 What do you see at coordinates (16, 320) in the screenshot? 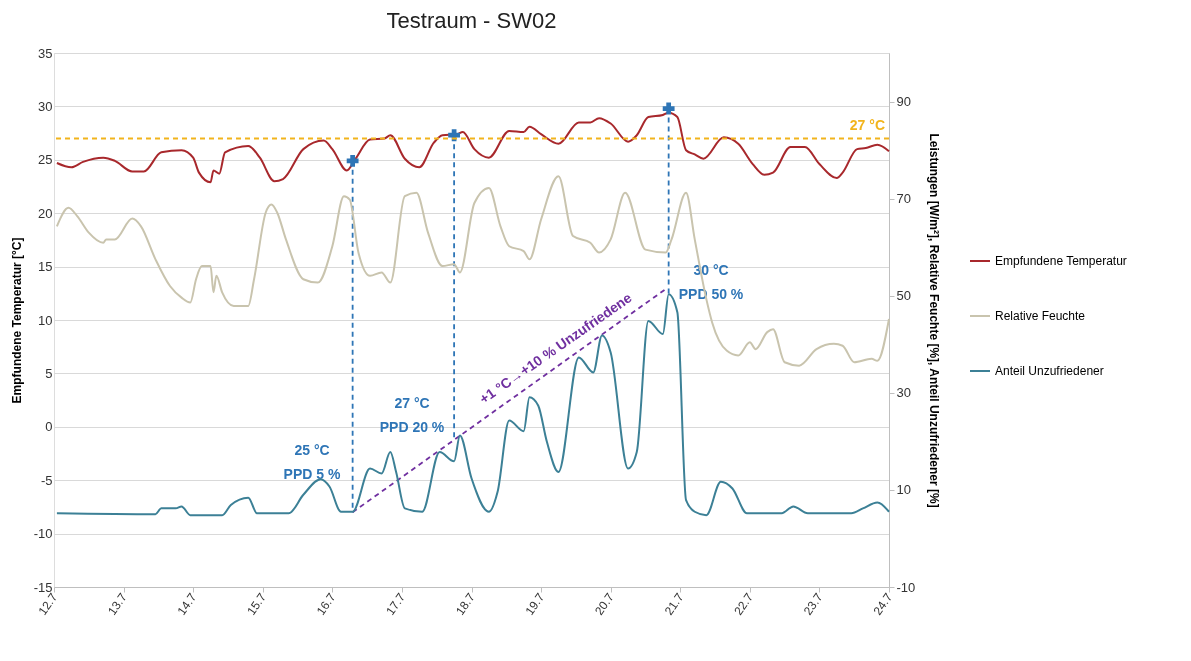
I see `y-axis-title: Empfundene Temperatur [°C]` at bounding box center [16, 320].